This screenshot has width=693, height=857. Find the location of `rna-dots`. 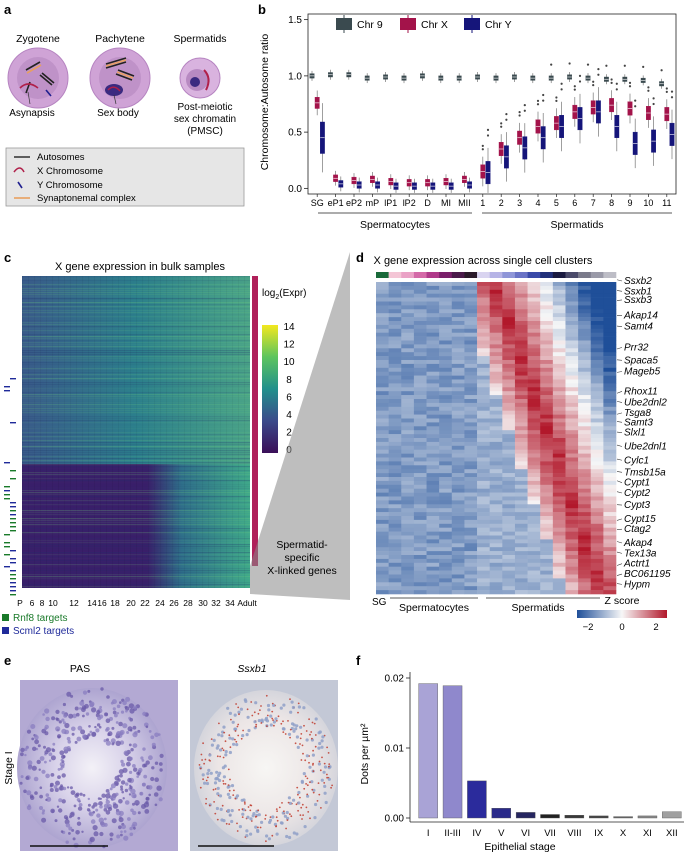

rna-dots is located at coordinates (265, 768).